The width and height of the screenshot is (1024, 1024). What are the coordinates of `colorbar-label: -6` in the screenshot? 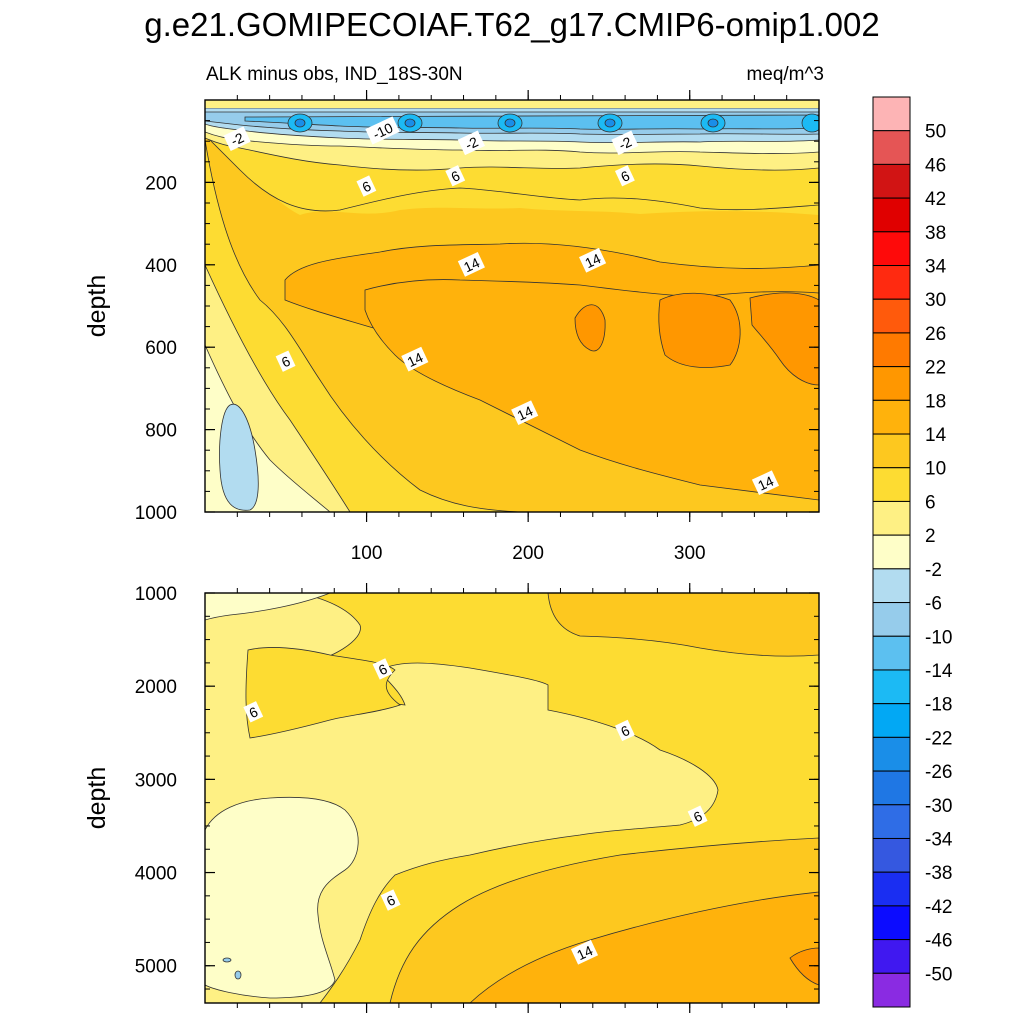 It's located at (933, 604).